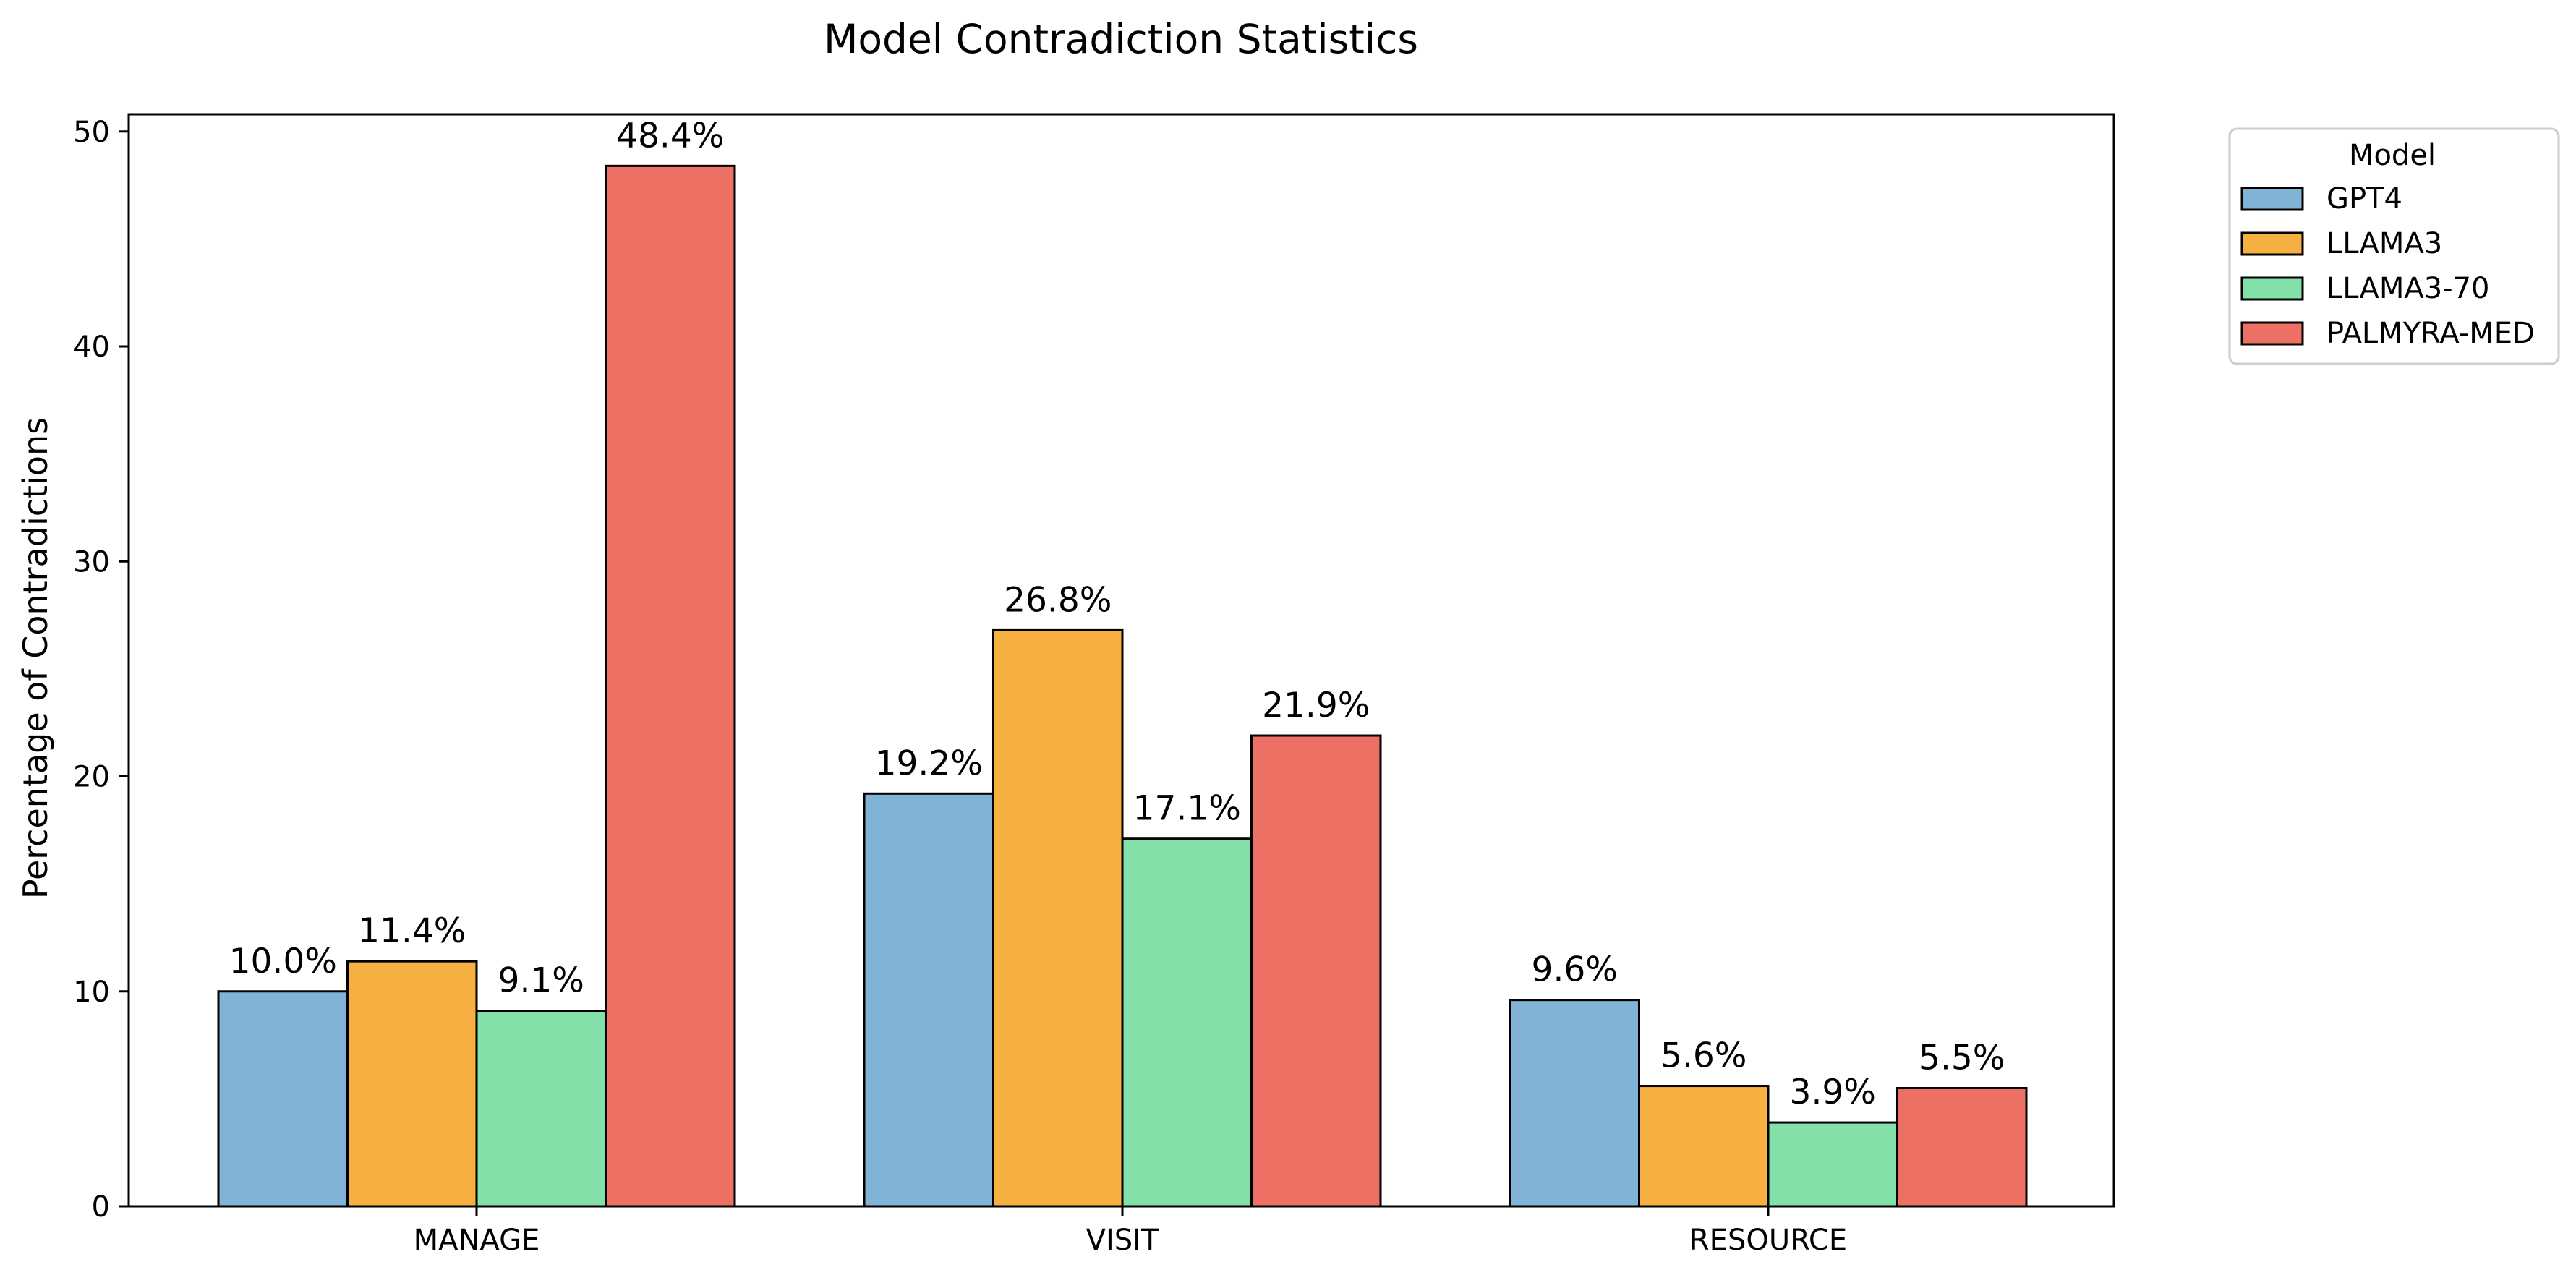  What do you see at coordinates (1316, 705) in the screenshot?
I see `data-label: 21.9%` at bounding box center [1316, 705].